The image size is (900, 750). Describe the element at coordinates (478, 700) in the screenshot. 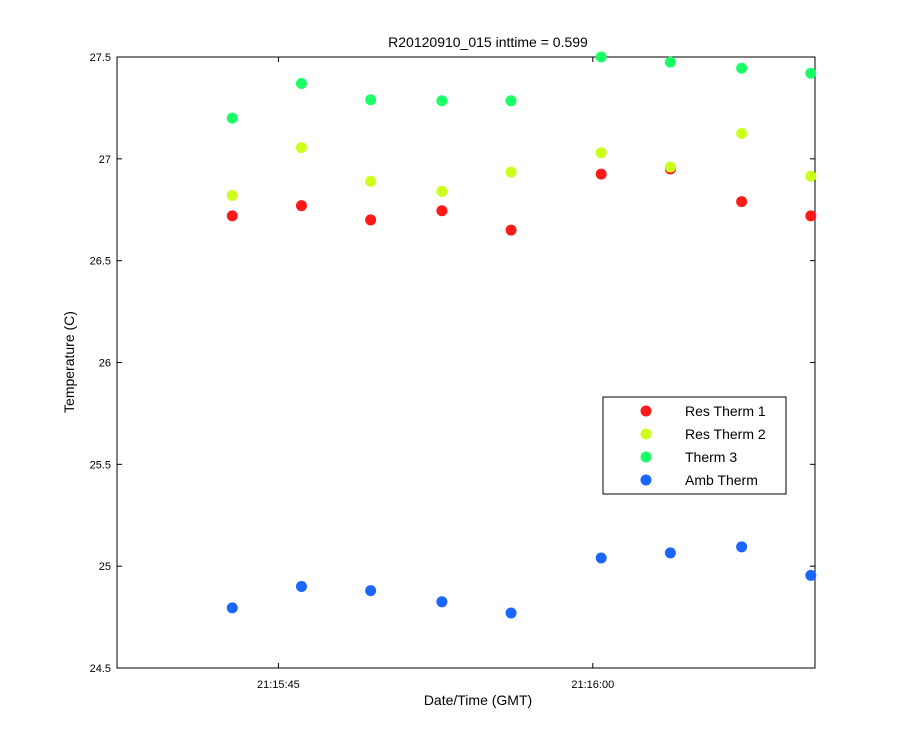

I see `x-axis-label: Date/Time (GMT)` at that location.